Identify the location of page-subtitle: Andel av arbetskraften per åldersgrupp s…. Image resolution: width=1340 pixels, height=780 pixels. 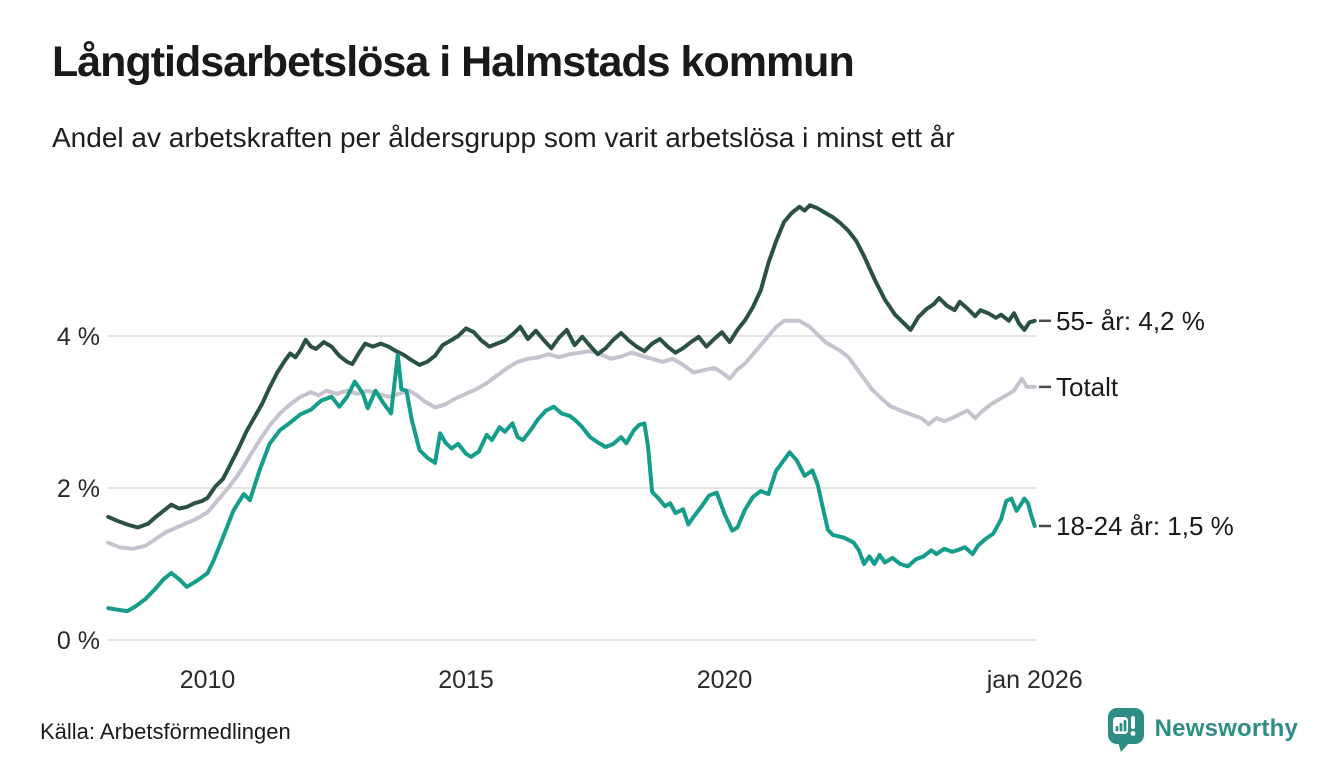
(503, 137).